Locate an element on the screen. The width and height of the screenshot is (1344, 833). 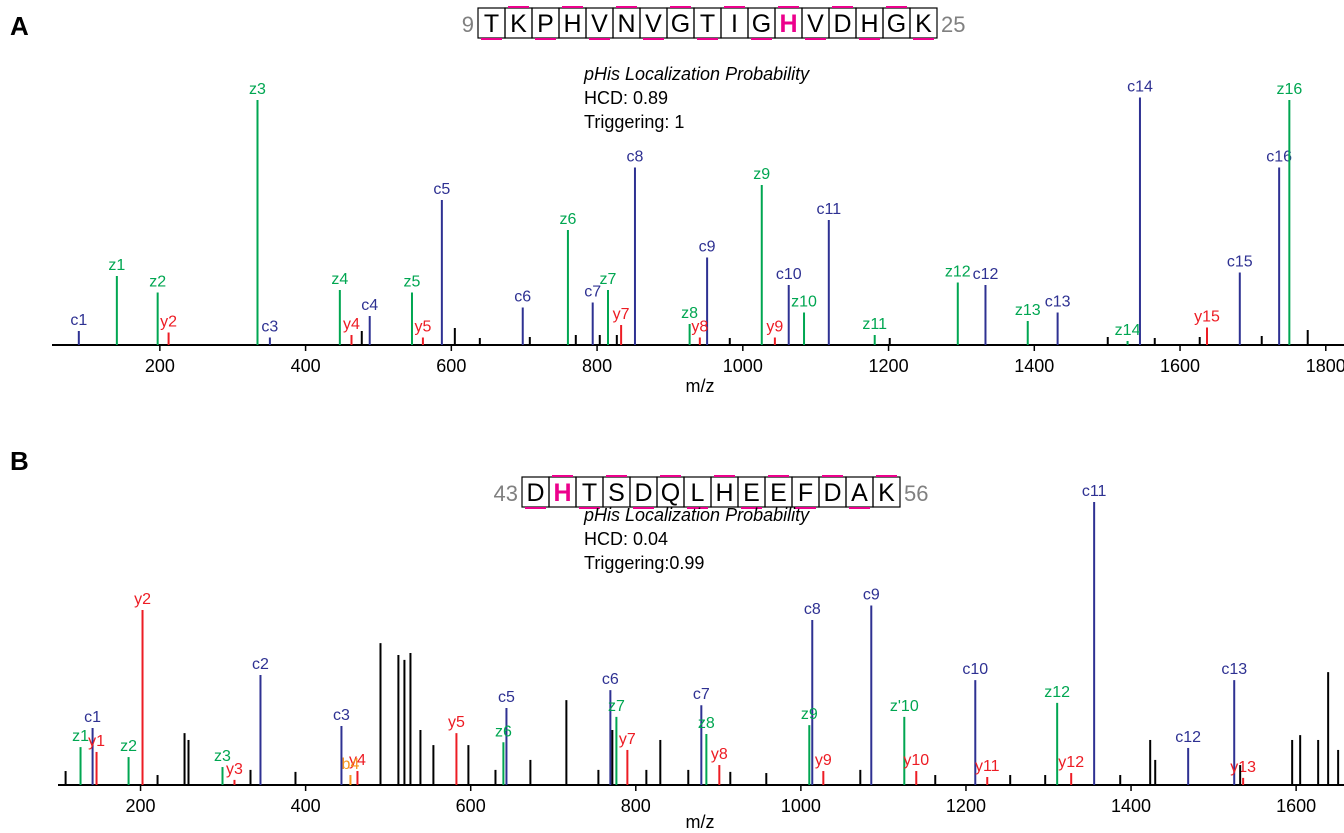
peak-label: c7 is located at coordinates (592, 292).